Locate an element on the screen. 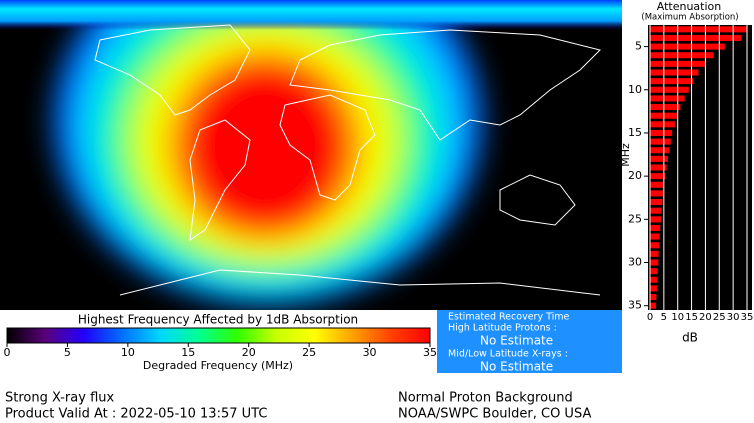  africa is located at coordinates (327, 147).